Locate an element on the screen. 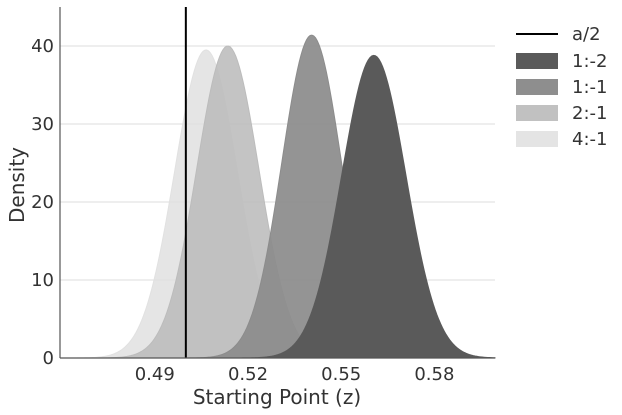 The height and width of the screenshot is (415, 622). y-axis-title: Density is located at coordinates (17, 185).